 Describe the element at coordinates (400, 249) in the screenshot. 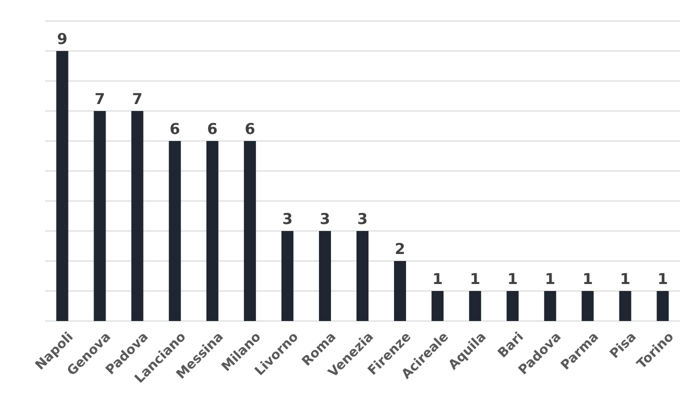

I see `data-label: 2` at that location.